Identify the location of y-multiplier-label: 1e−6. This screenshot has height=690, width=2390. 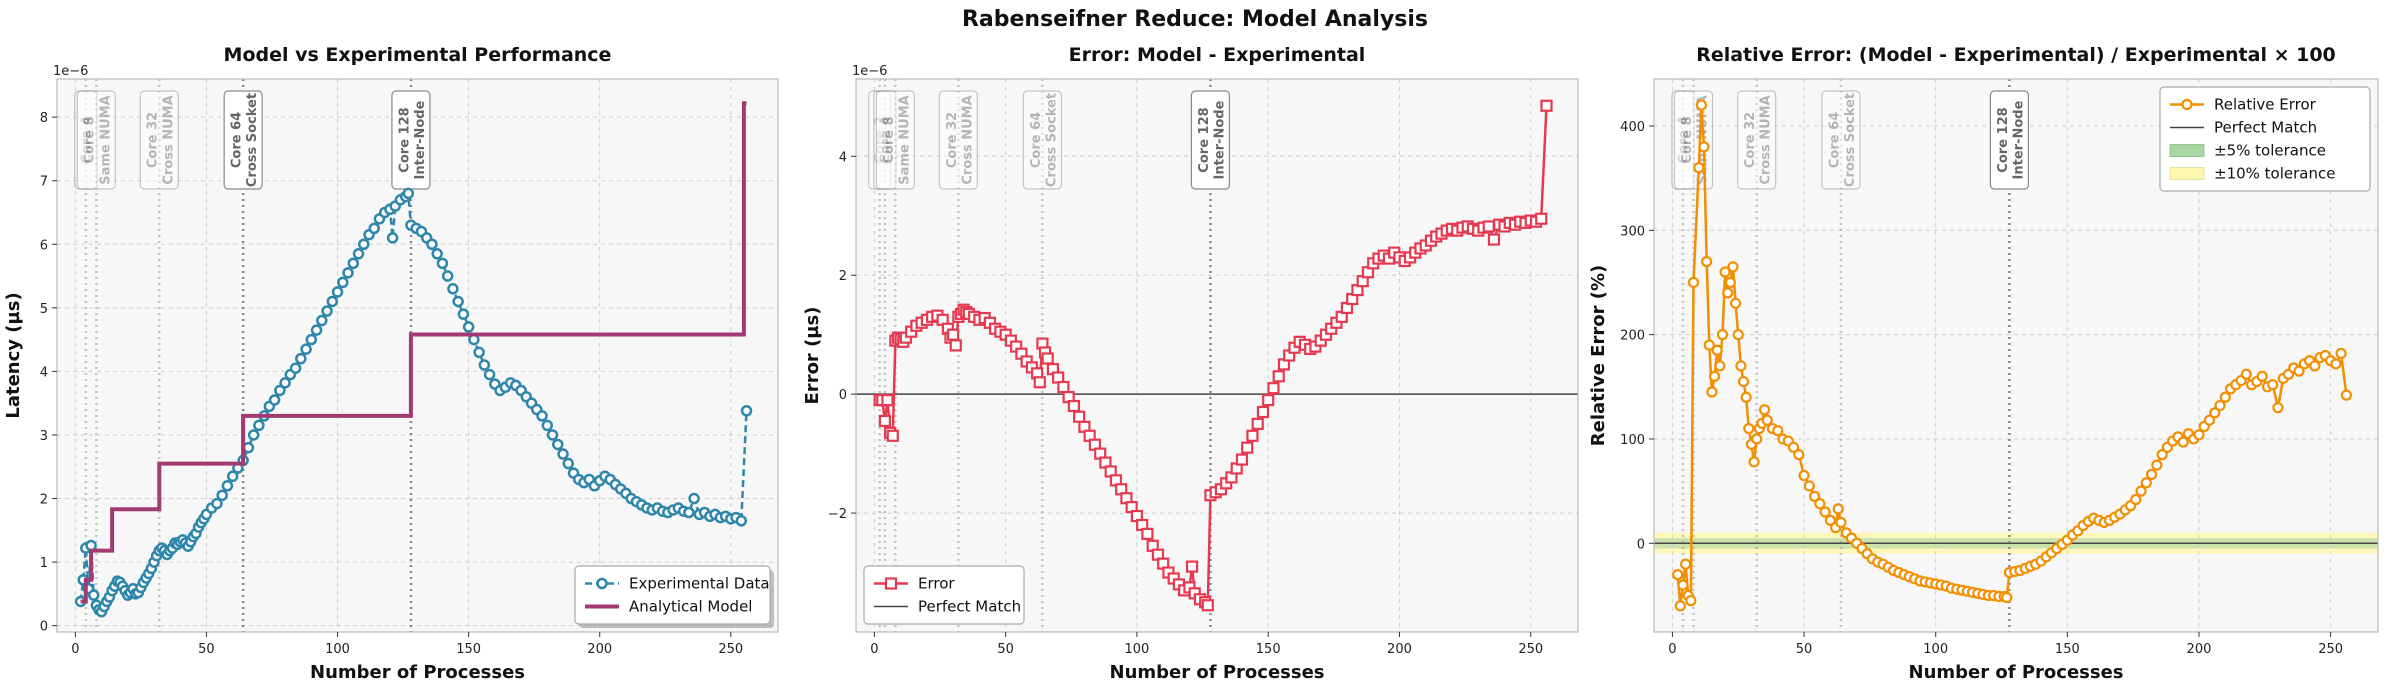
(869, 71).